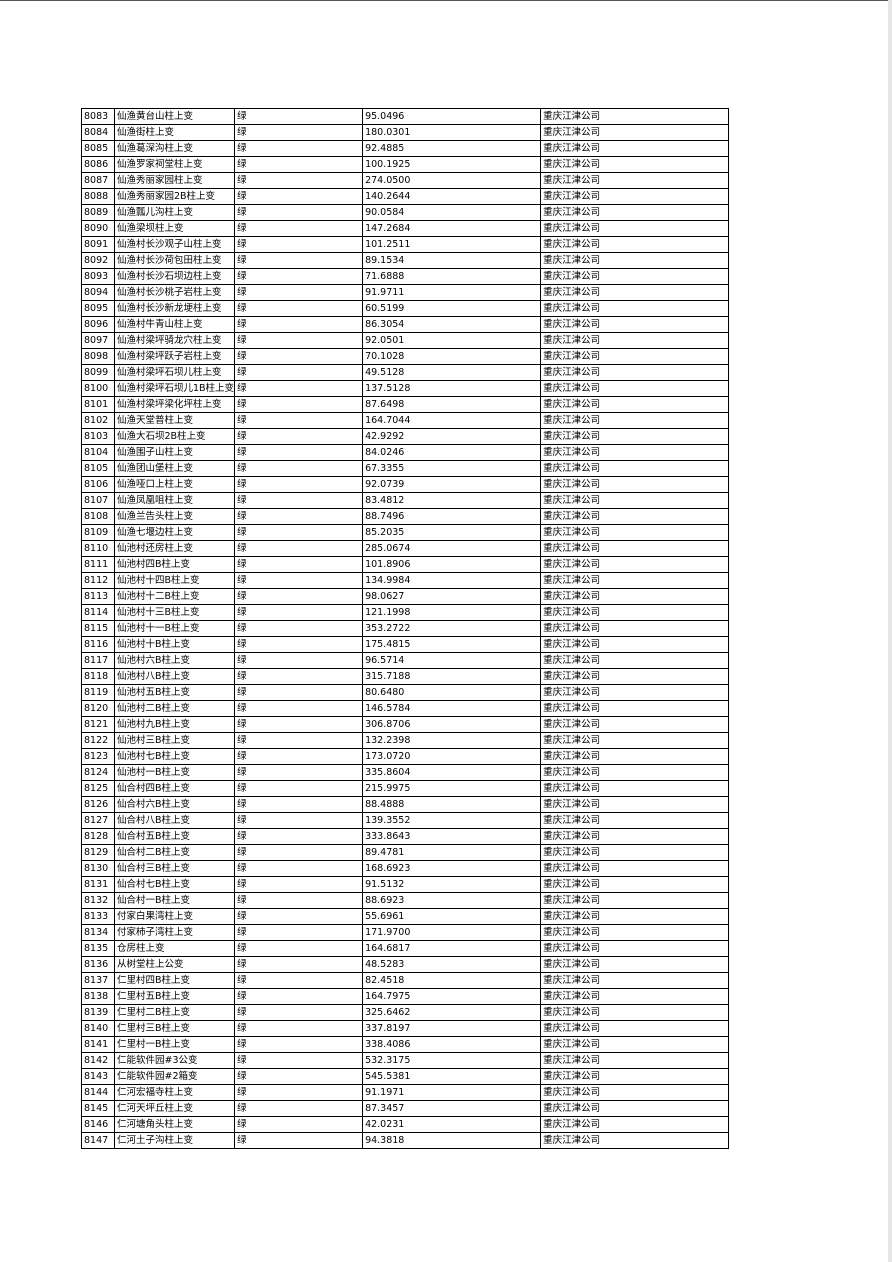 This screenshot has height=1262, width=892. Describe the element at coordinates (452, 260) in the screenshot. I see `cell-value: 89.1534` at that location.